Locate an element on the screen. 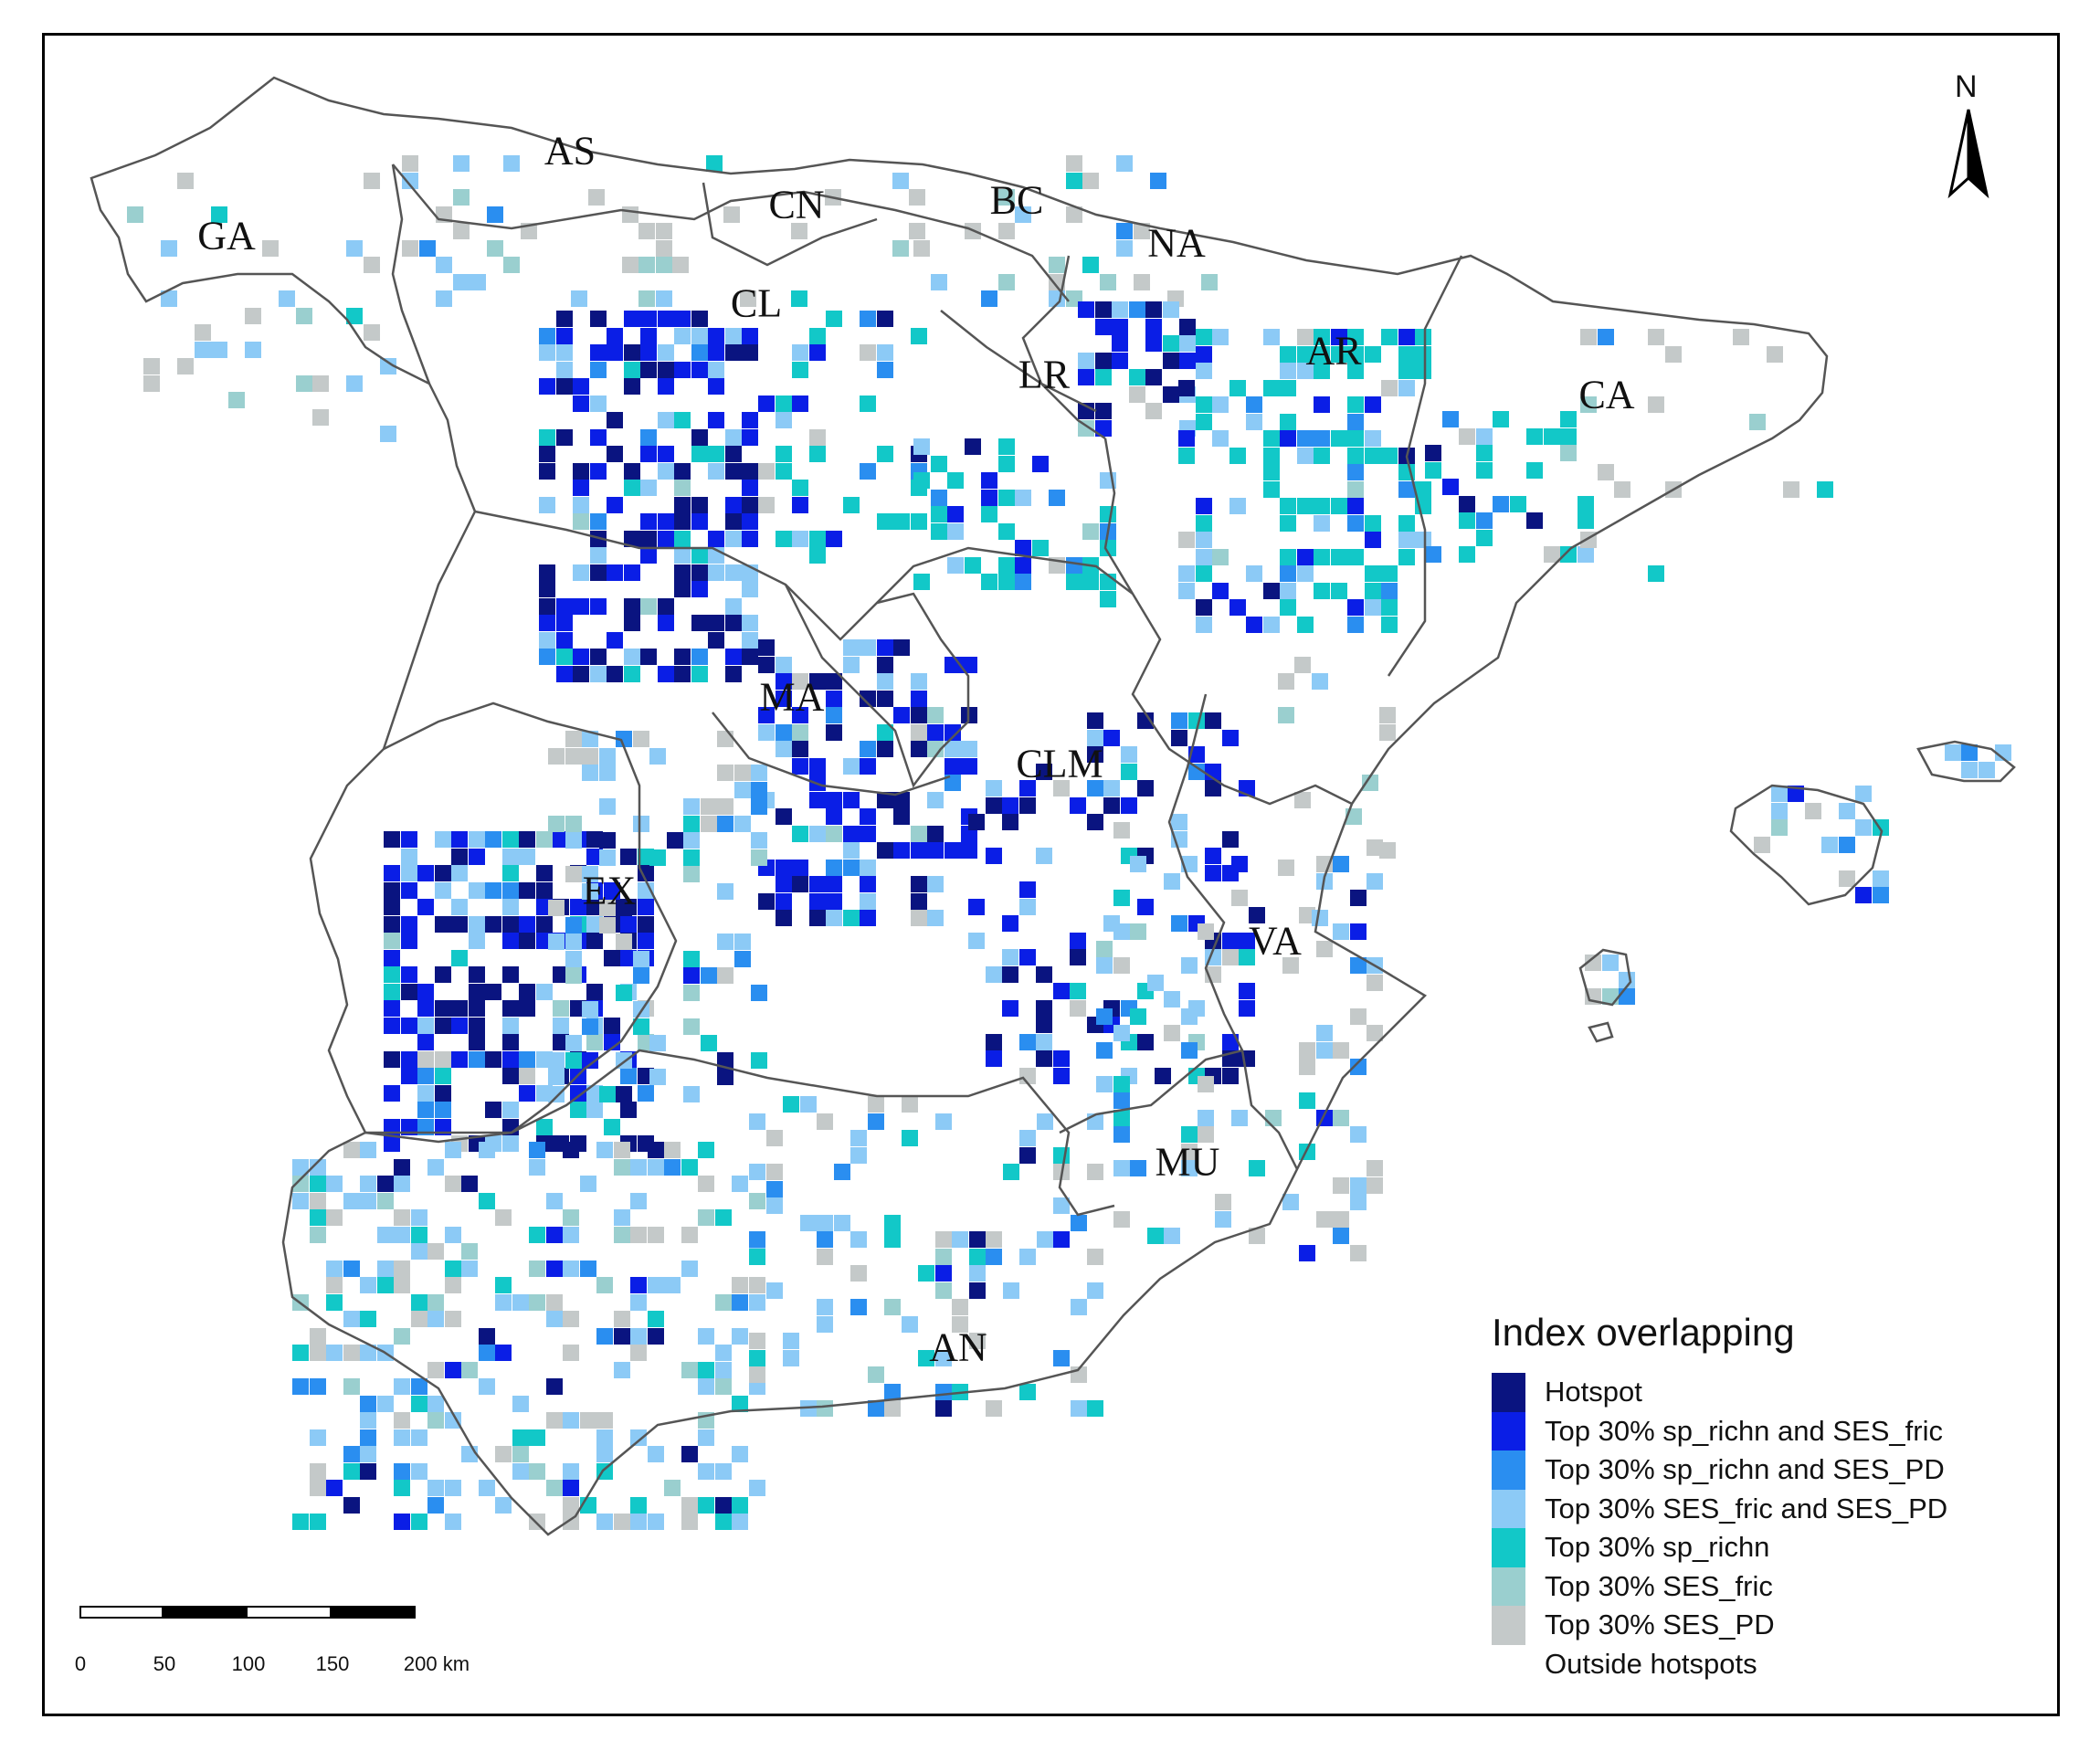  legend-item-fric: Top 30% SES_fric is located at coordinates (1643, 1586).